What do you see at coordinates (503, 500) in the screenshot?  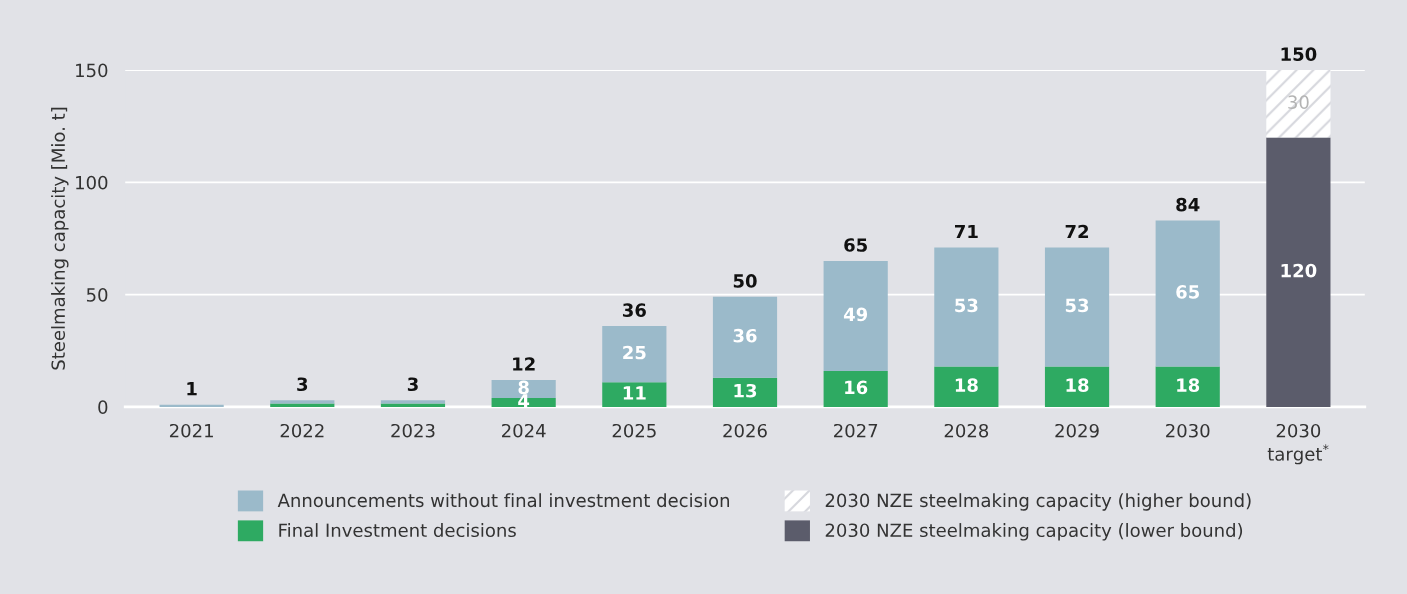 I see `legend-label: Announcements without final investment decision` at bounding box center [503, 500].